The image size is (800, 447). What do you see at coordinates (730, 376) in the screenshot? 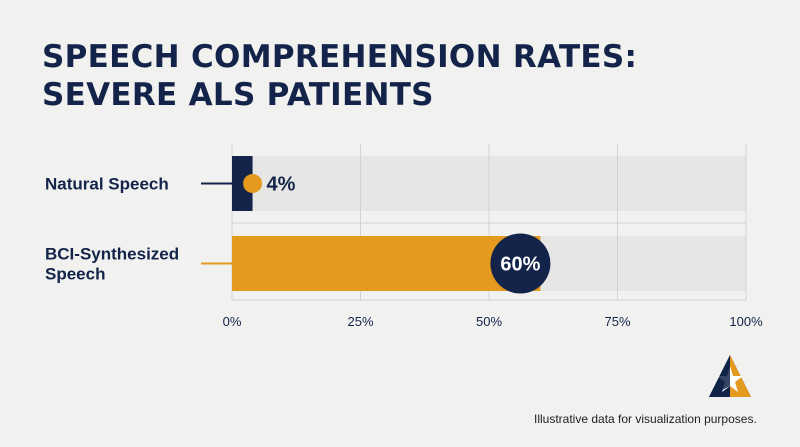
I see `triangle-star-logo-icon` at bounding box center [730, 376].